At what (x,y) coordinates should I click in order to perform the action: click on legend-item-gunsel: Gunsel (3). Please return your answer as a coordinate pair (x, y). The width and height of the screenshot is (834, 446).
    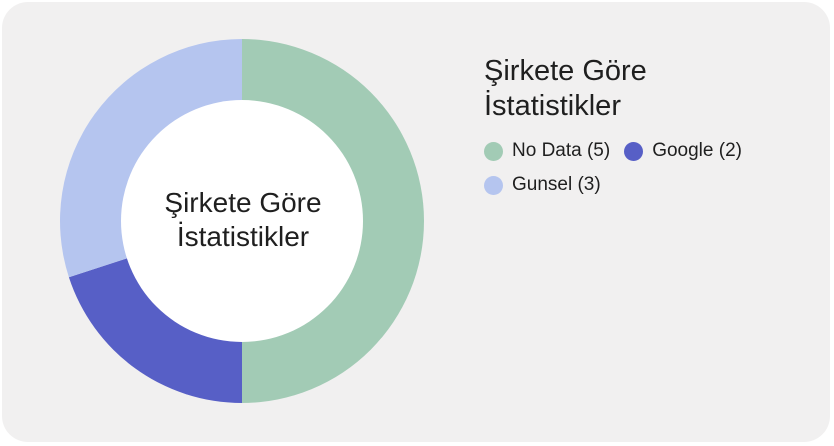
    Looking at the image, I should click on (649, 185).